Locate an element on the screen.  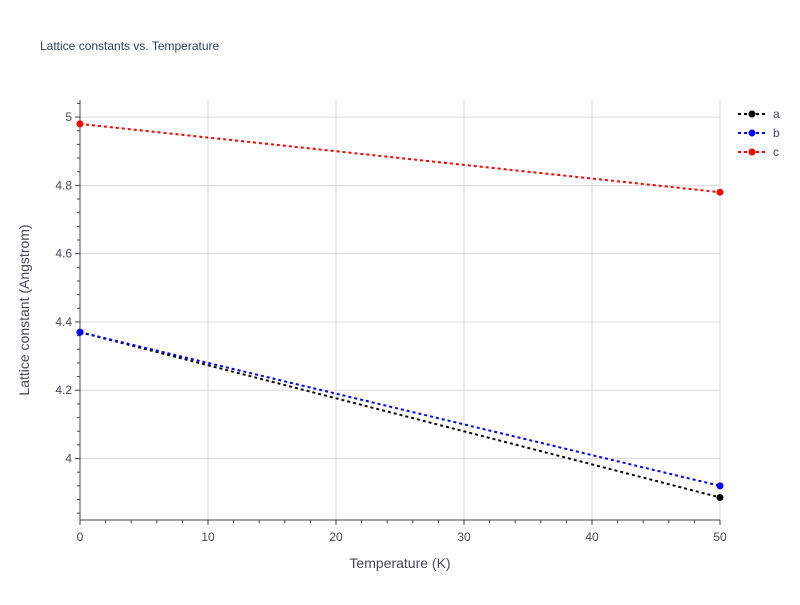
data-point-a is located at coordinates (720, 497).